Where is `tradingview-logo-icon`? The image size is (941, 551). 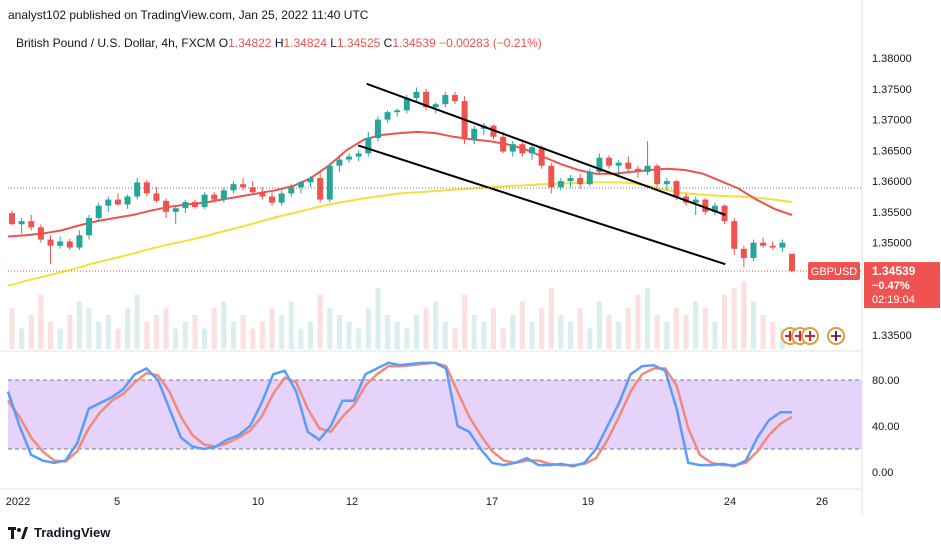
tradingview-logo-icon is located at coordinates (18, 532).